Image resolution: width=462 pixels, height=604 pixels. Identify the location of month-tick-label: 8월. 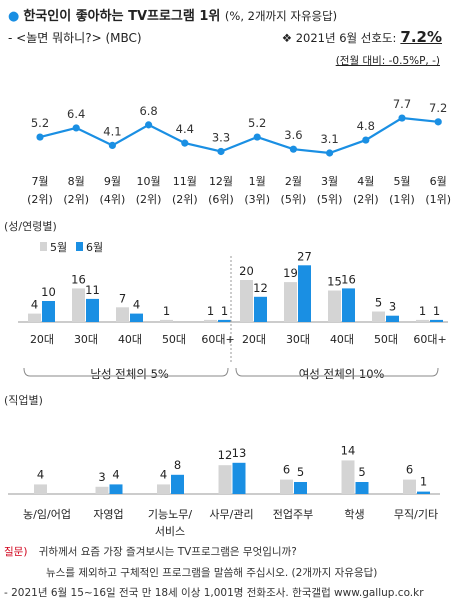
(76, 181).